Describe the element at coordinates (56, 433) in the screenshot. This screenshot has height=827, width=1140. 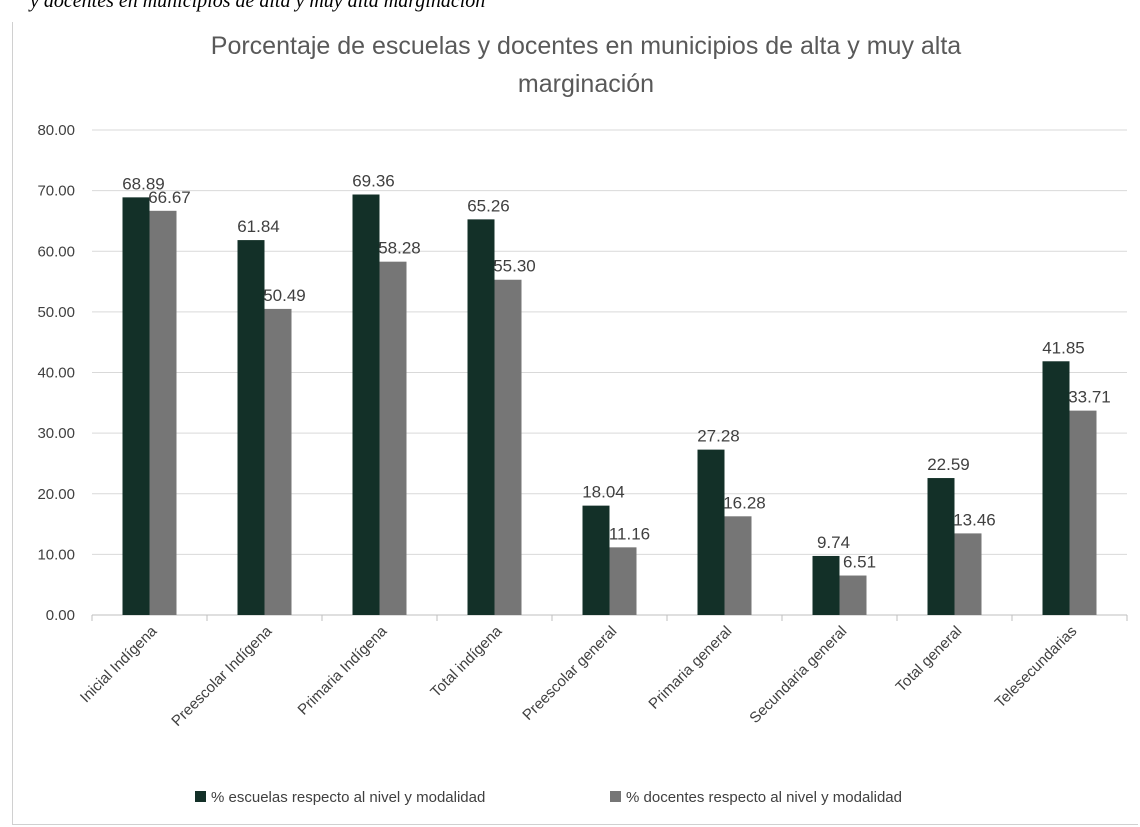
I see `y-tick-label: 30.00` at that location.